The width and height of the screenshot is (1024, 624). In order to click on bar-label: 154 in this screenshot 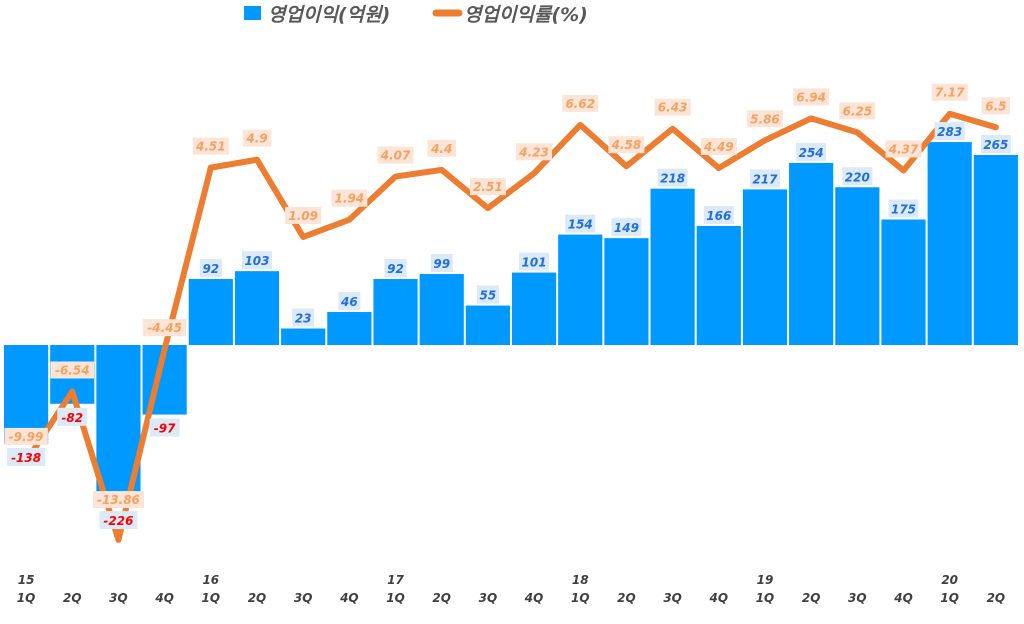, I will do `click(580, 225)`.